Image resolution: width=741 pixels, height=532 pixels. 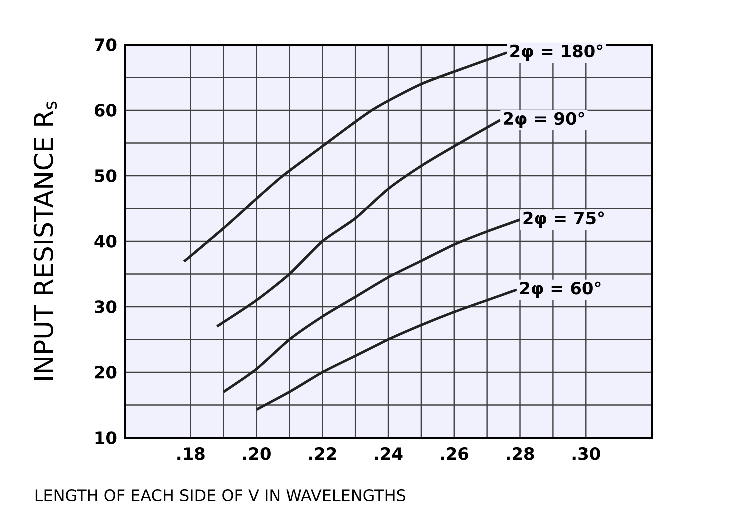 I want to click on y-tick-label: 40, so click(x=105, y=241).